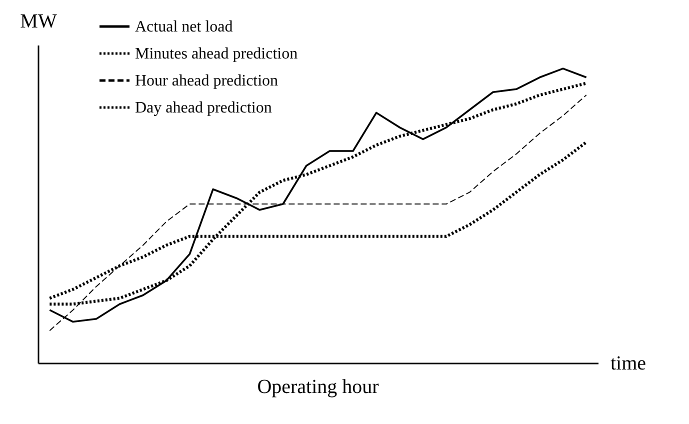 The width and height of the screenshot is (689, 424). What do you see at coordinates (203, 108) in the screenshot?
I see `legend-label: Day ahead prediction` at bounding box center [203, 108].